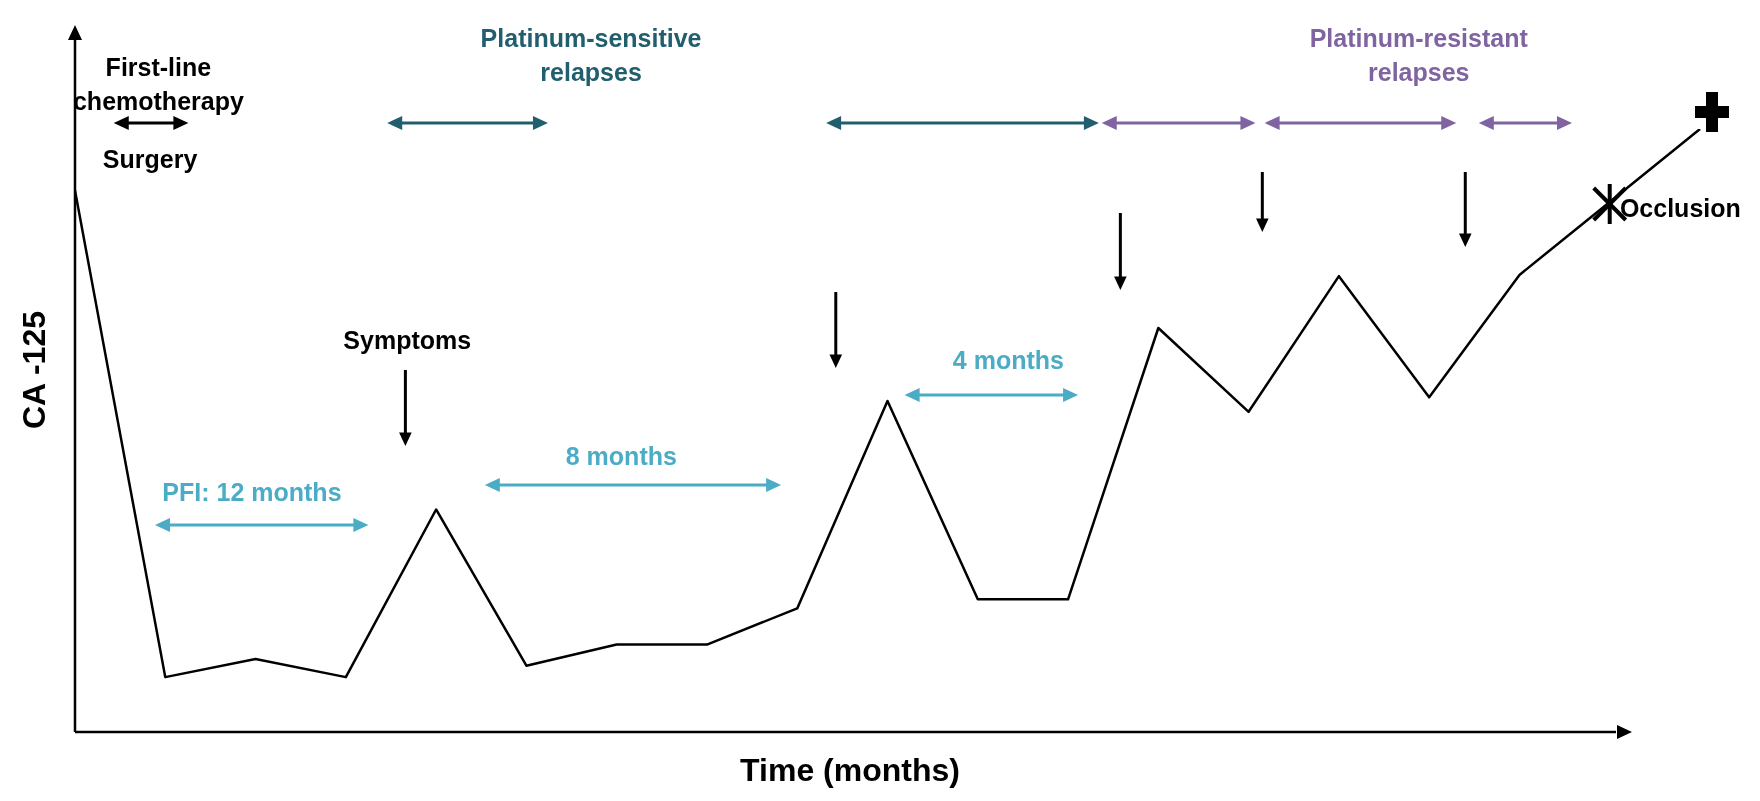 Image resolution: width=1760 pixels, height=801 pixels. Describe the element at coordinates (1680, 208) in the screenshot. I see `annotation: Occlusion` at that location.